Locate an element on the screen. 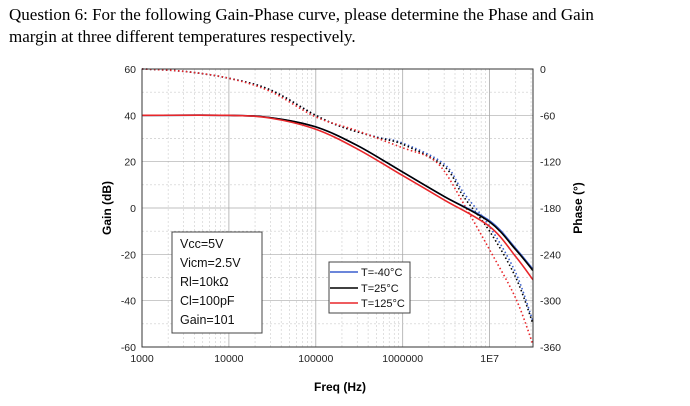 This screenshot has width=690, height=406. y-axis-label: Gain (dB) is located at coordinates (107, 208).